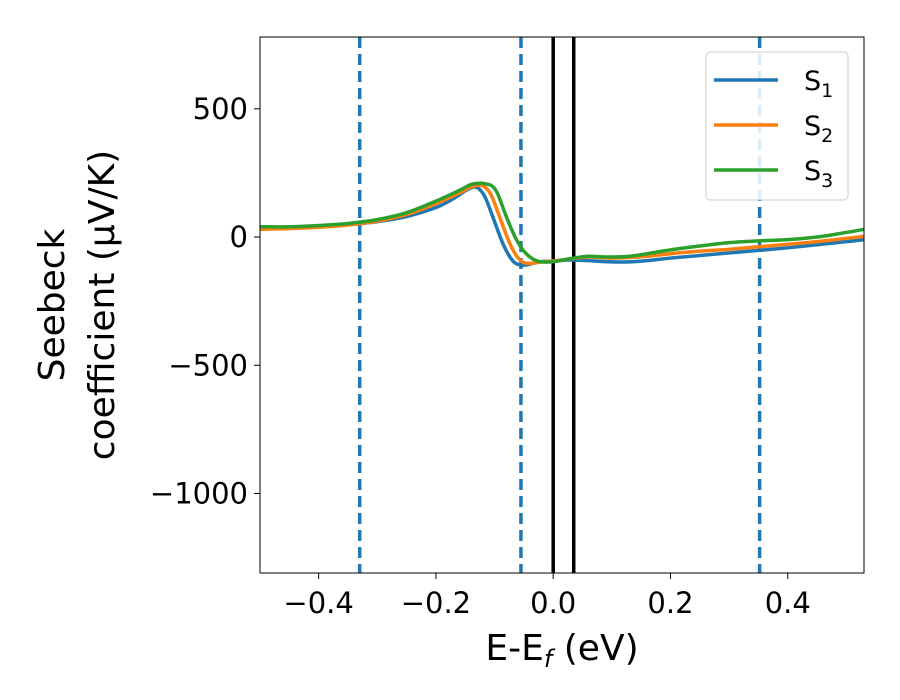 This screenshot has height=700, width=900. I want to click on x-tick-label: 0.4, so click(788, 603).